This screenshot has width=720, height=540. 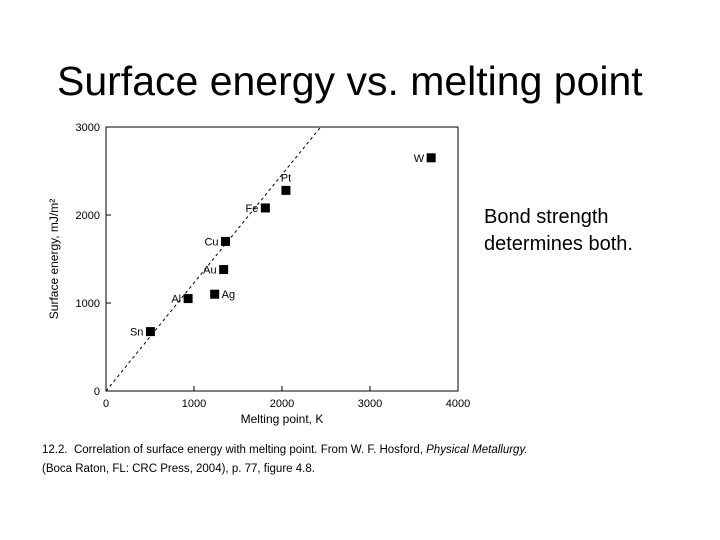 What do you see at coordinates (136, 333) in the screenshot?
I see `data-label: Sn` at bounding box center [136, 333].